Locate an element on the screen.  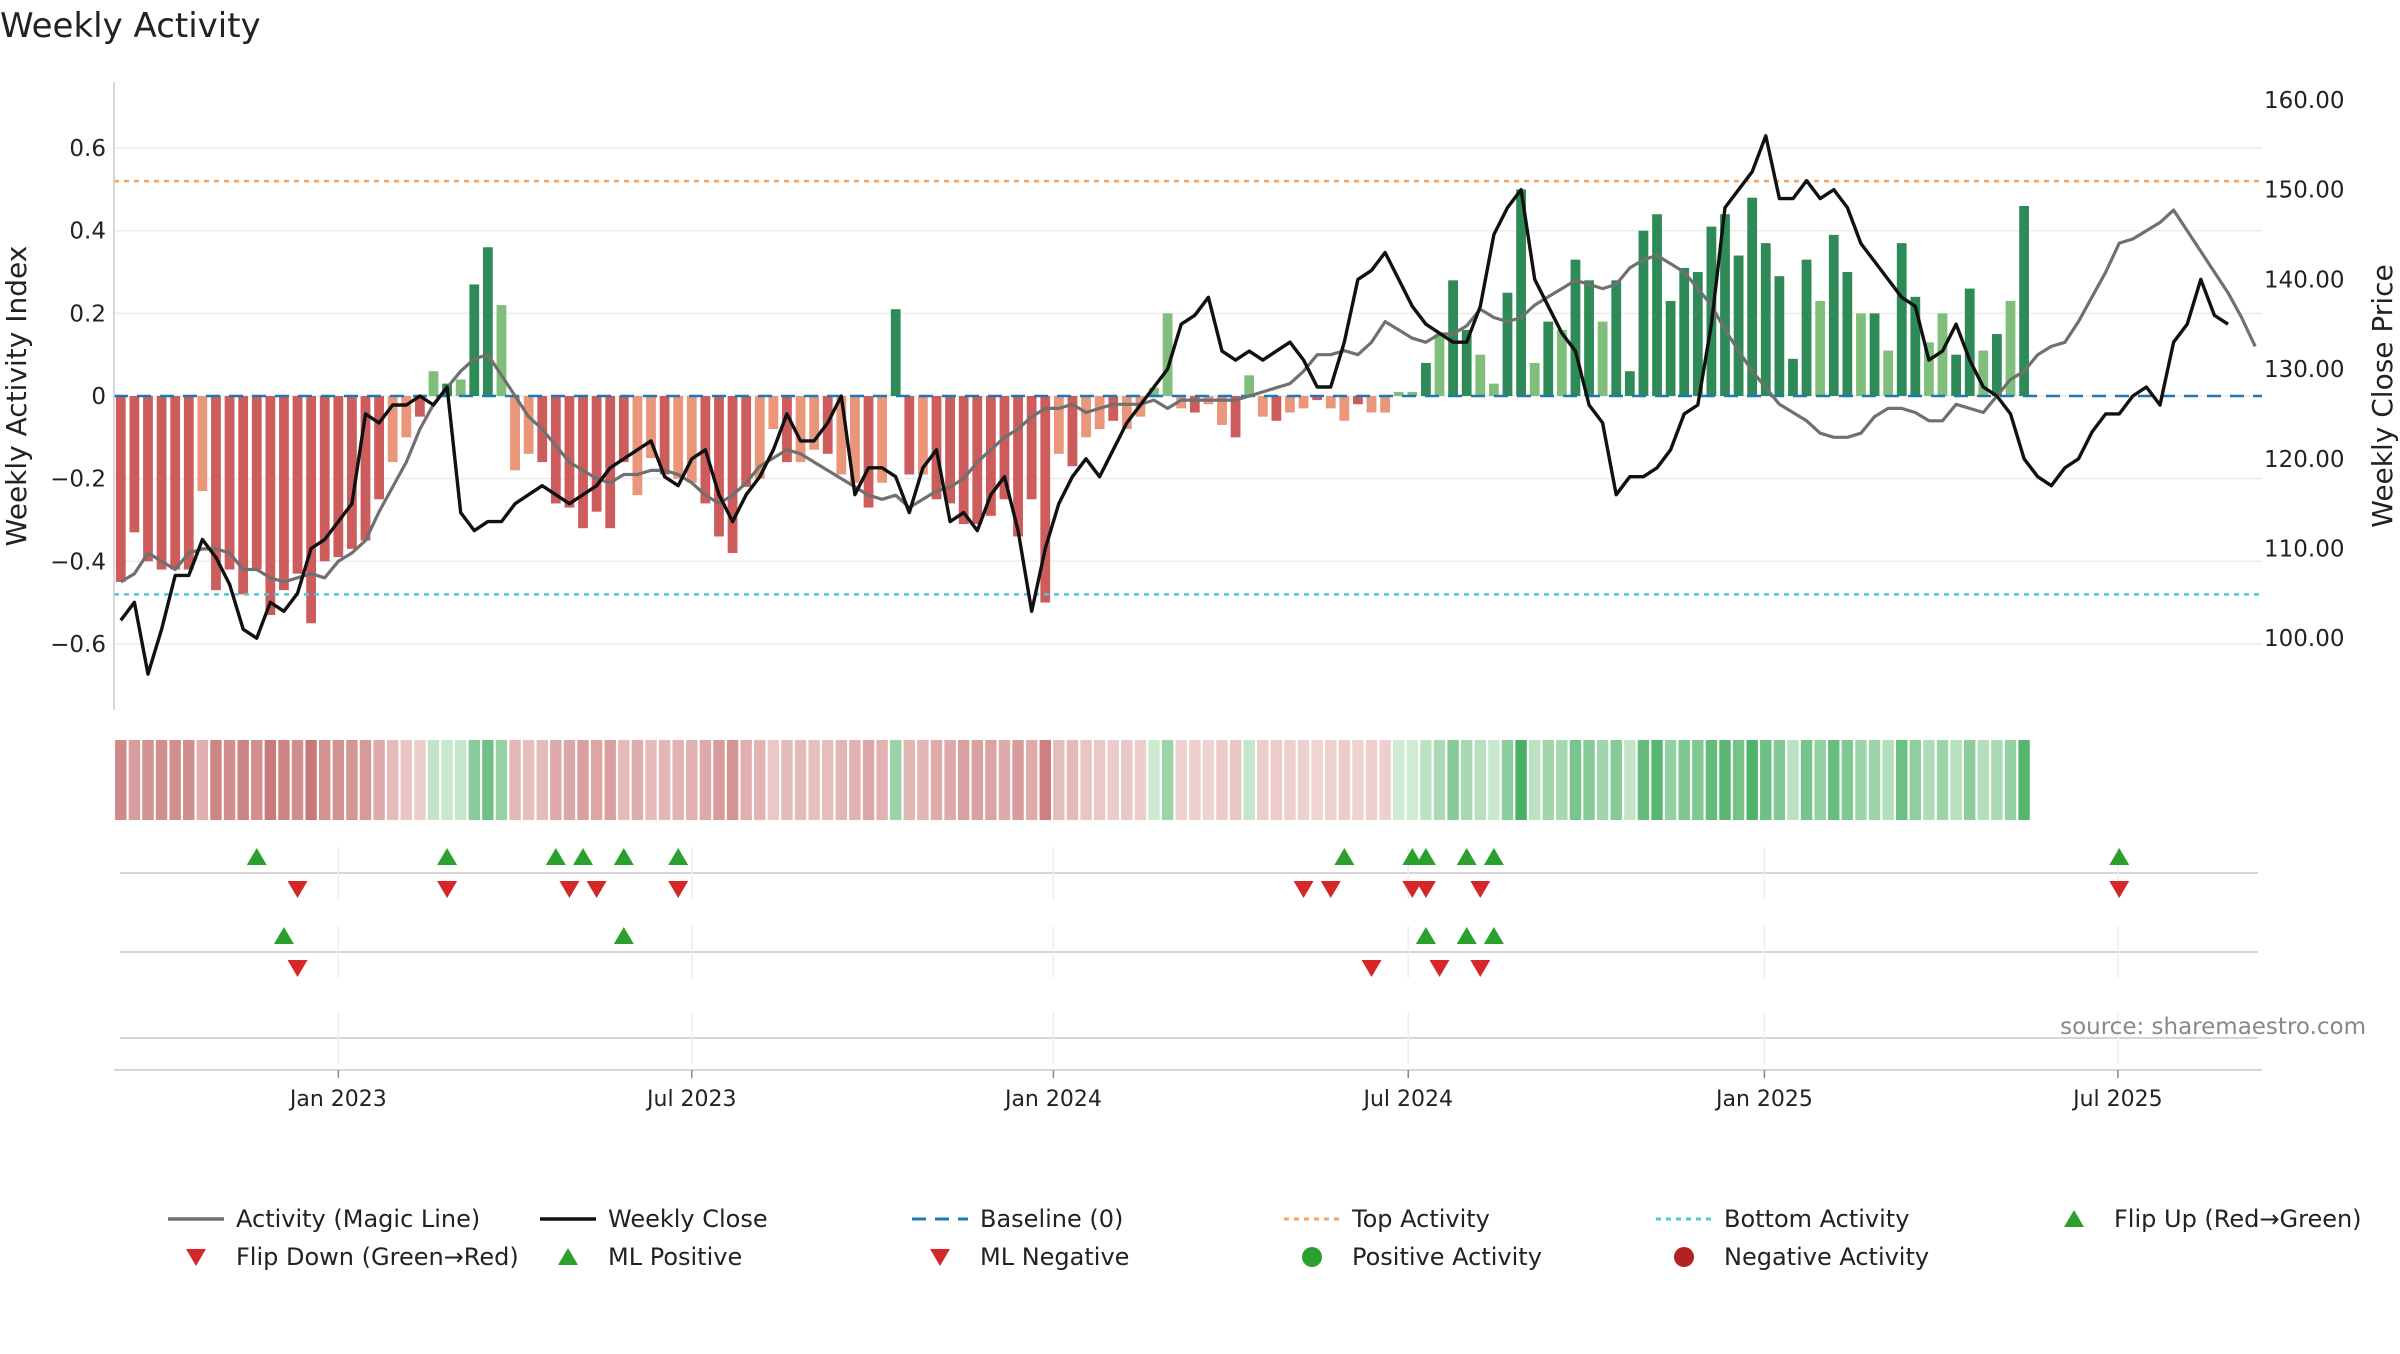
y2-tick-label: 150.00 is located at coordinates (2304, 191).